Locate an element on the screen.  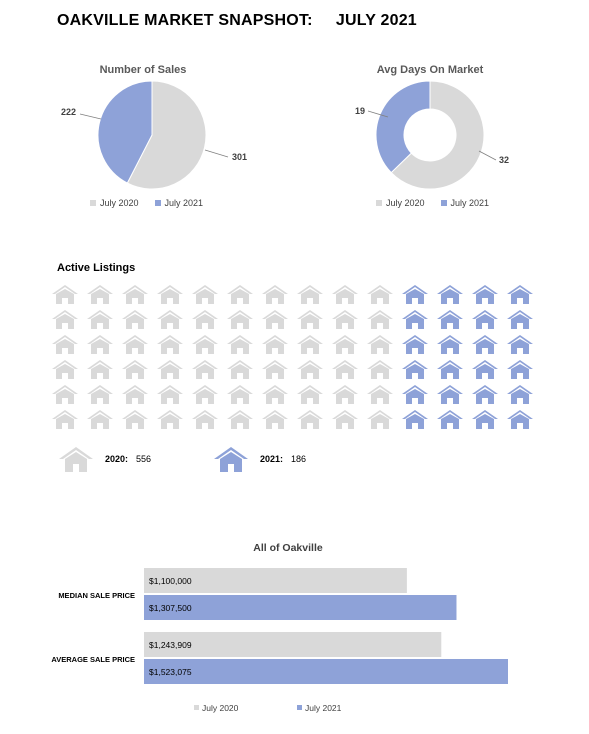
data-label: 19 is located at coordinates (360, 111).